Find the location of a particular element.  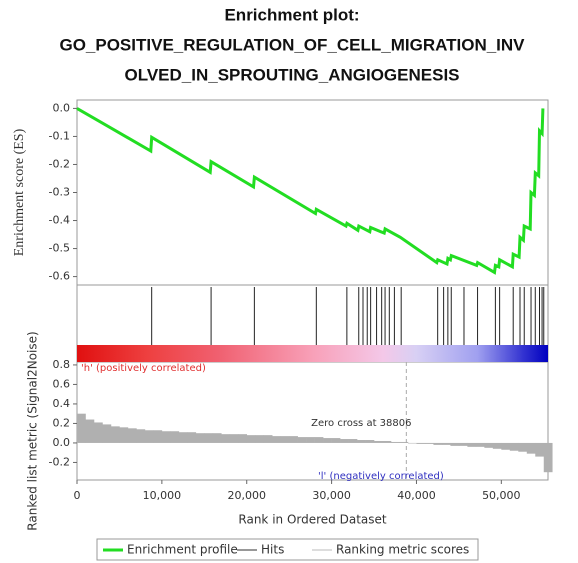

y-tick-label: -0.6 is located at coordinates (59, 276).